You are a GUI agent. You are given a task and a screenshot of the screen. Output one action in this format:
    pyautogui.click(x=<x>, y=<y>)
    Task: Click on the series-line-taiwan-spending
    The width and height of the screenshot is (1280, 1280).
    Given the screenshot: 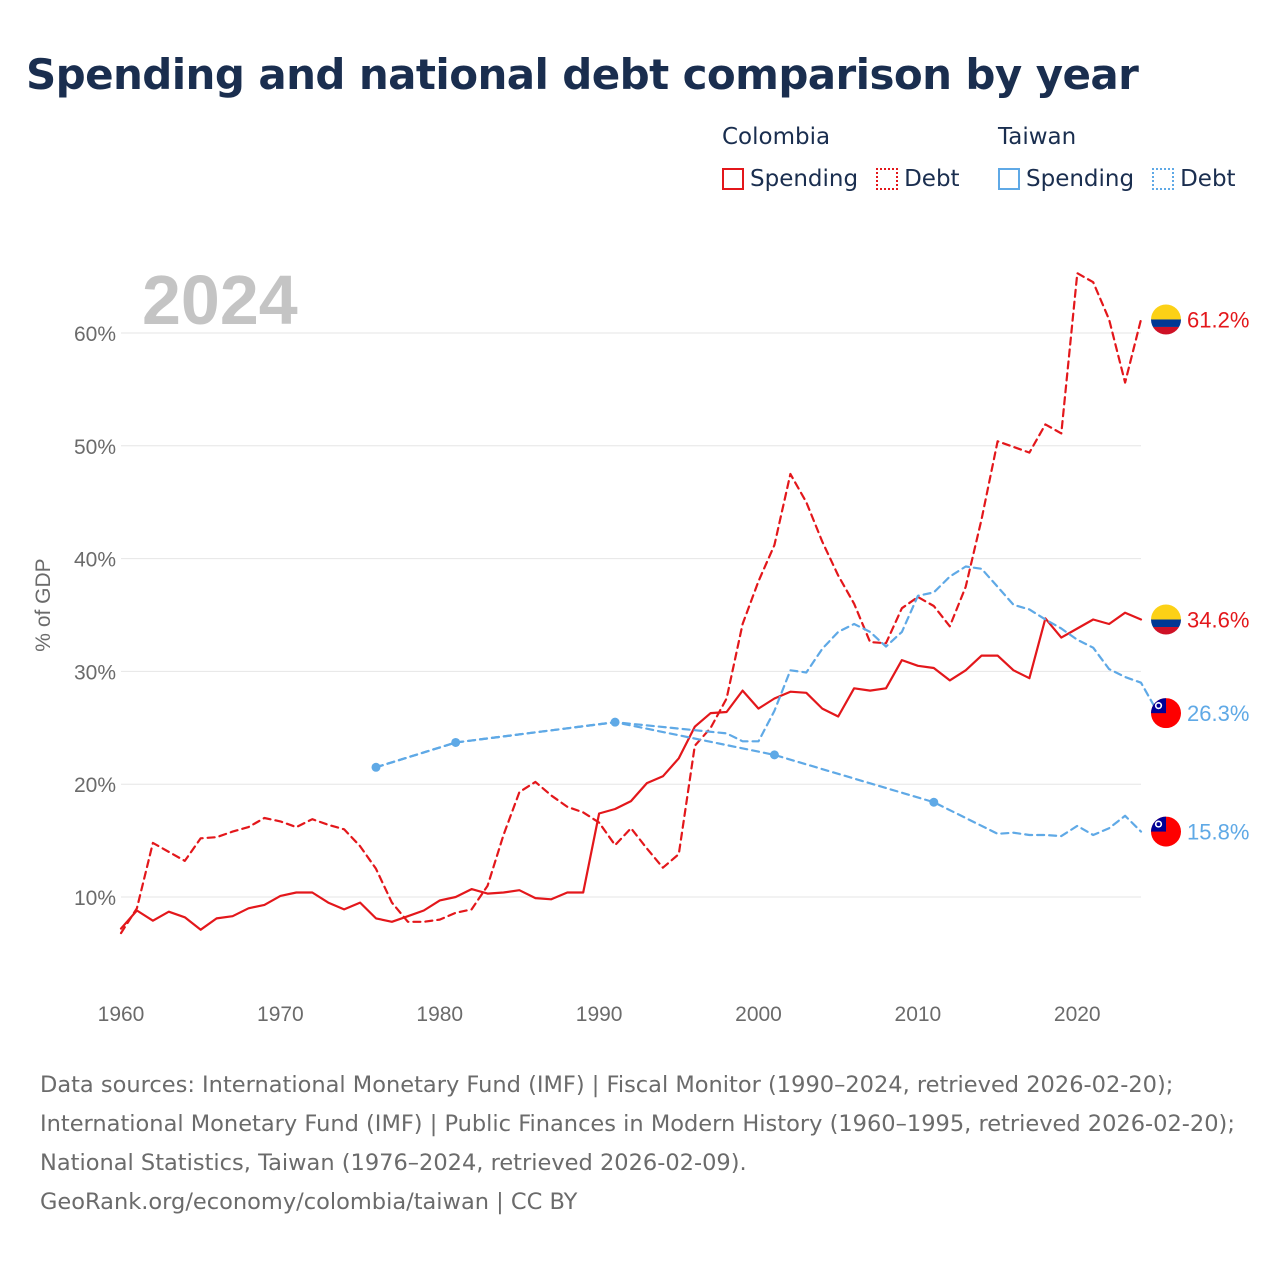 What is the action you would take?
    pyautogui.click(x=758, y=779)
    